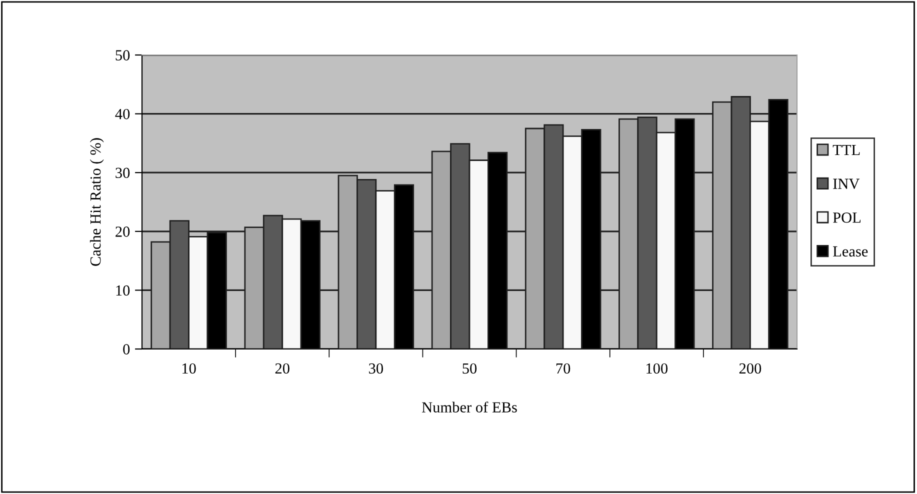  Describe the element at coordinates (282, 368) in the screenshot. I see `x-tick-label: 20` at that location.